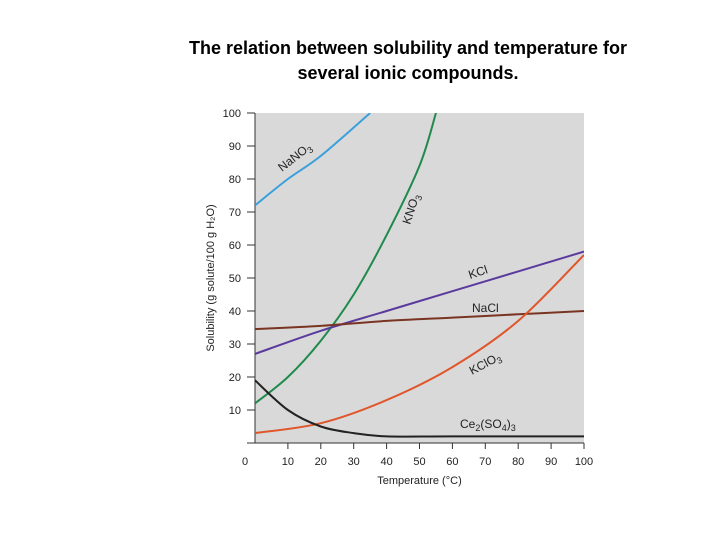 The width and height of the screenshot is (720, 540). I want to click on y-tick-label: 40, so click(235, 312).